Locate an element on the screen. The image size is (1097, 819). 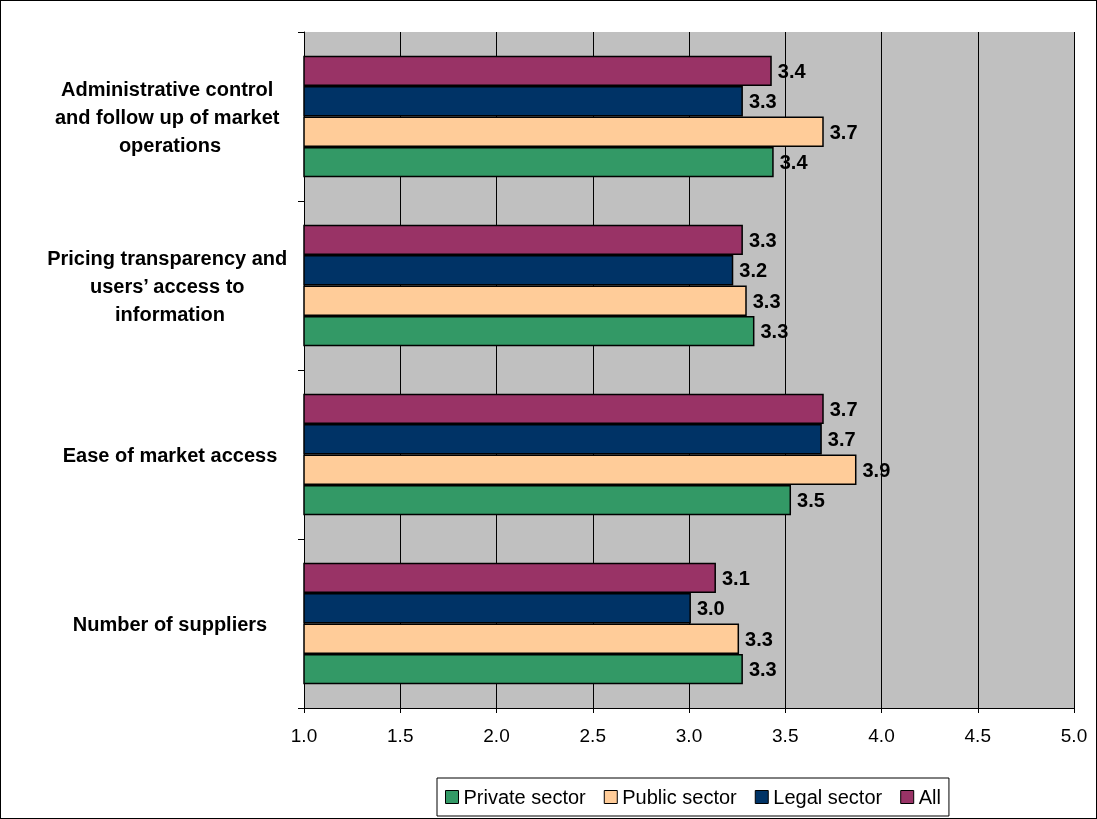
x-tick-label: 1.5 is located at coordinates (400, 735).